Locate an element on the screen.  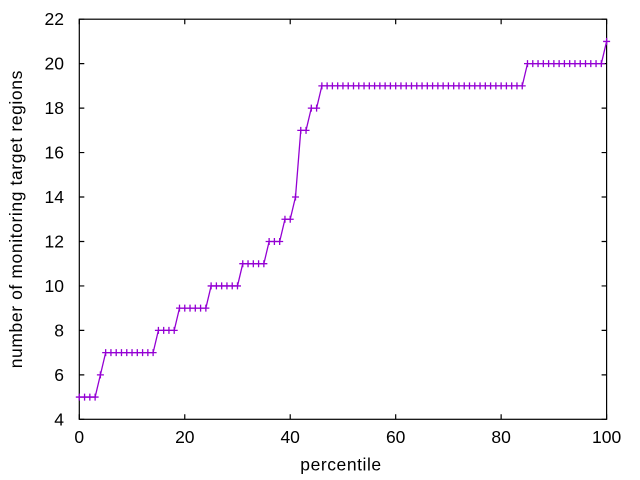
svg-text: percentile is located at coordinates (340, 465).